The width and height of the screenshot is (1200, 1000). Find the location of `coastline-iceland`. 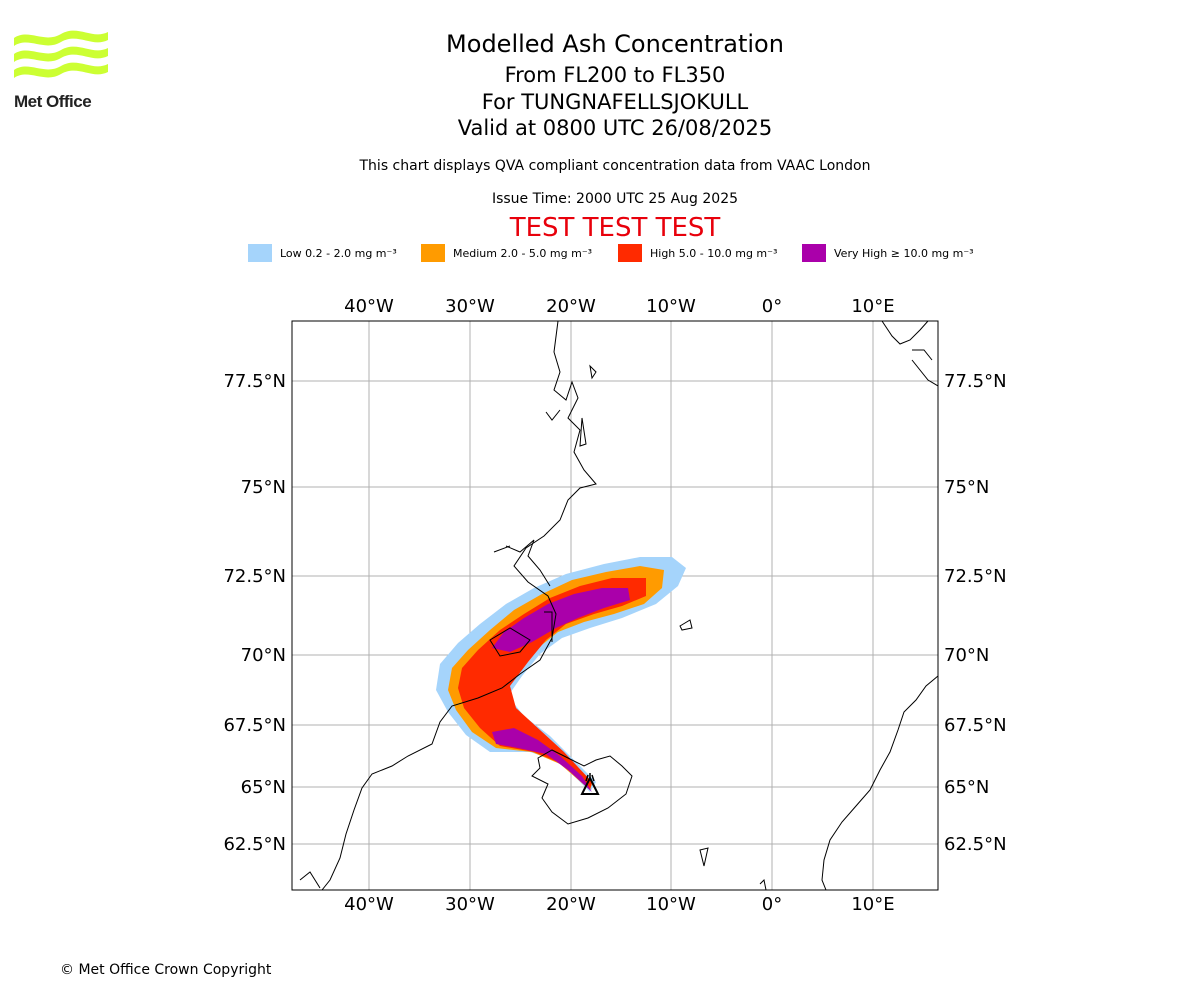

coastline-iceland is located at coordinates (582, 787).